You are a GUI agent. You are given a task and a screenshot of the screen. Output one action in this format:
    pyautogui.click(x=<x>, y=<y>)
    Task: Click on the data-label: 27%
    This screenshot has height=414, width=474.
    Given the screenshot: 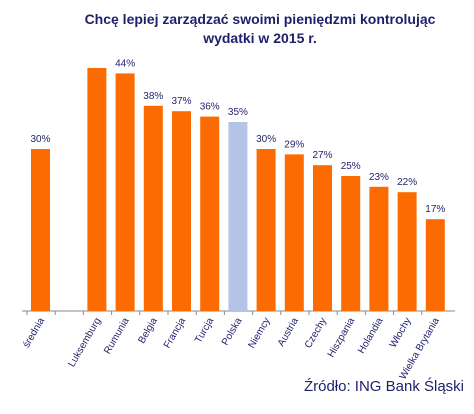 What is the action you would take?
    pyautogui.click(x=322, y=155)
    